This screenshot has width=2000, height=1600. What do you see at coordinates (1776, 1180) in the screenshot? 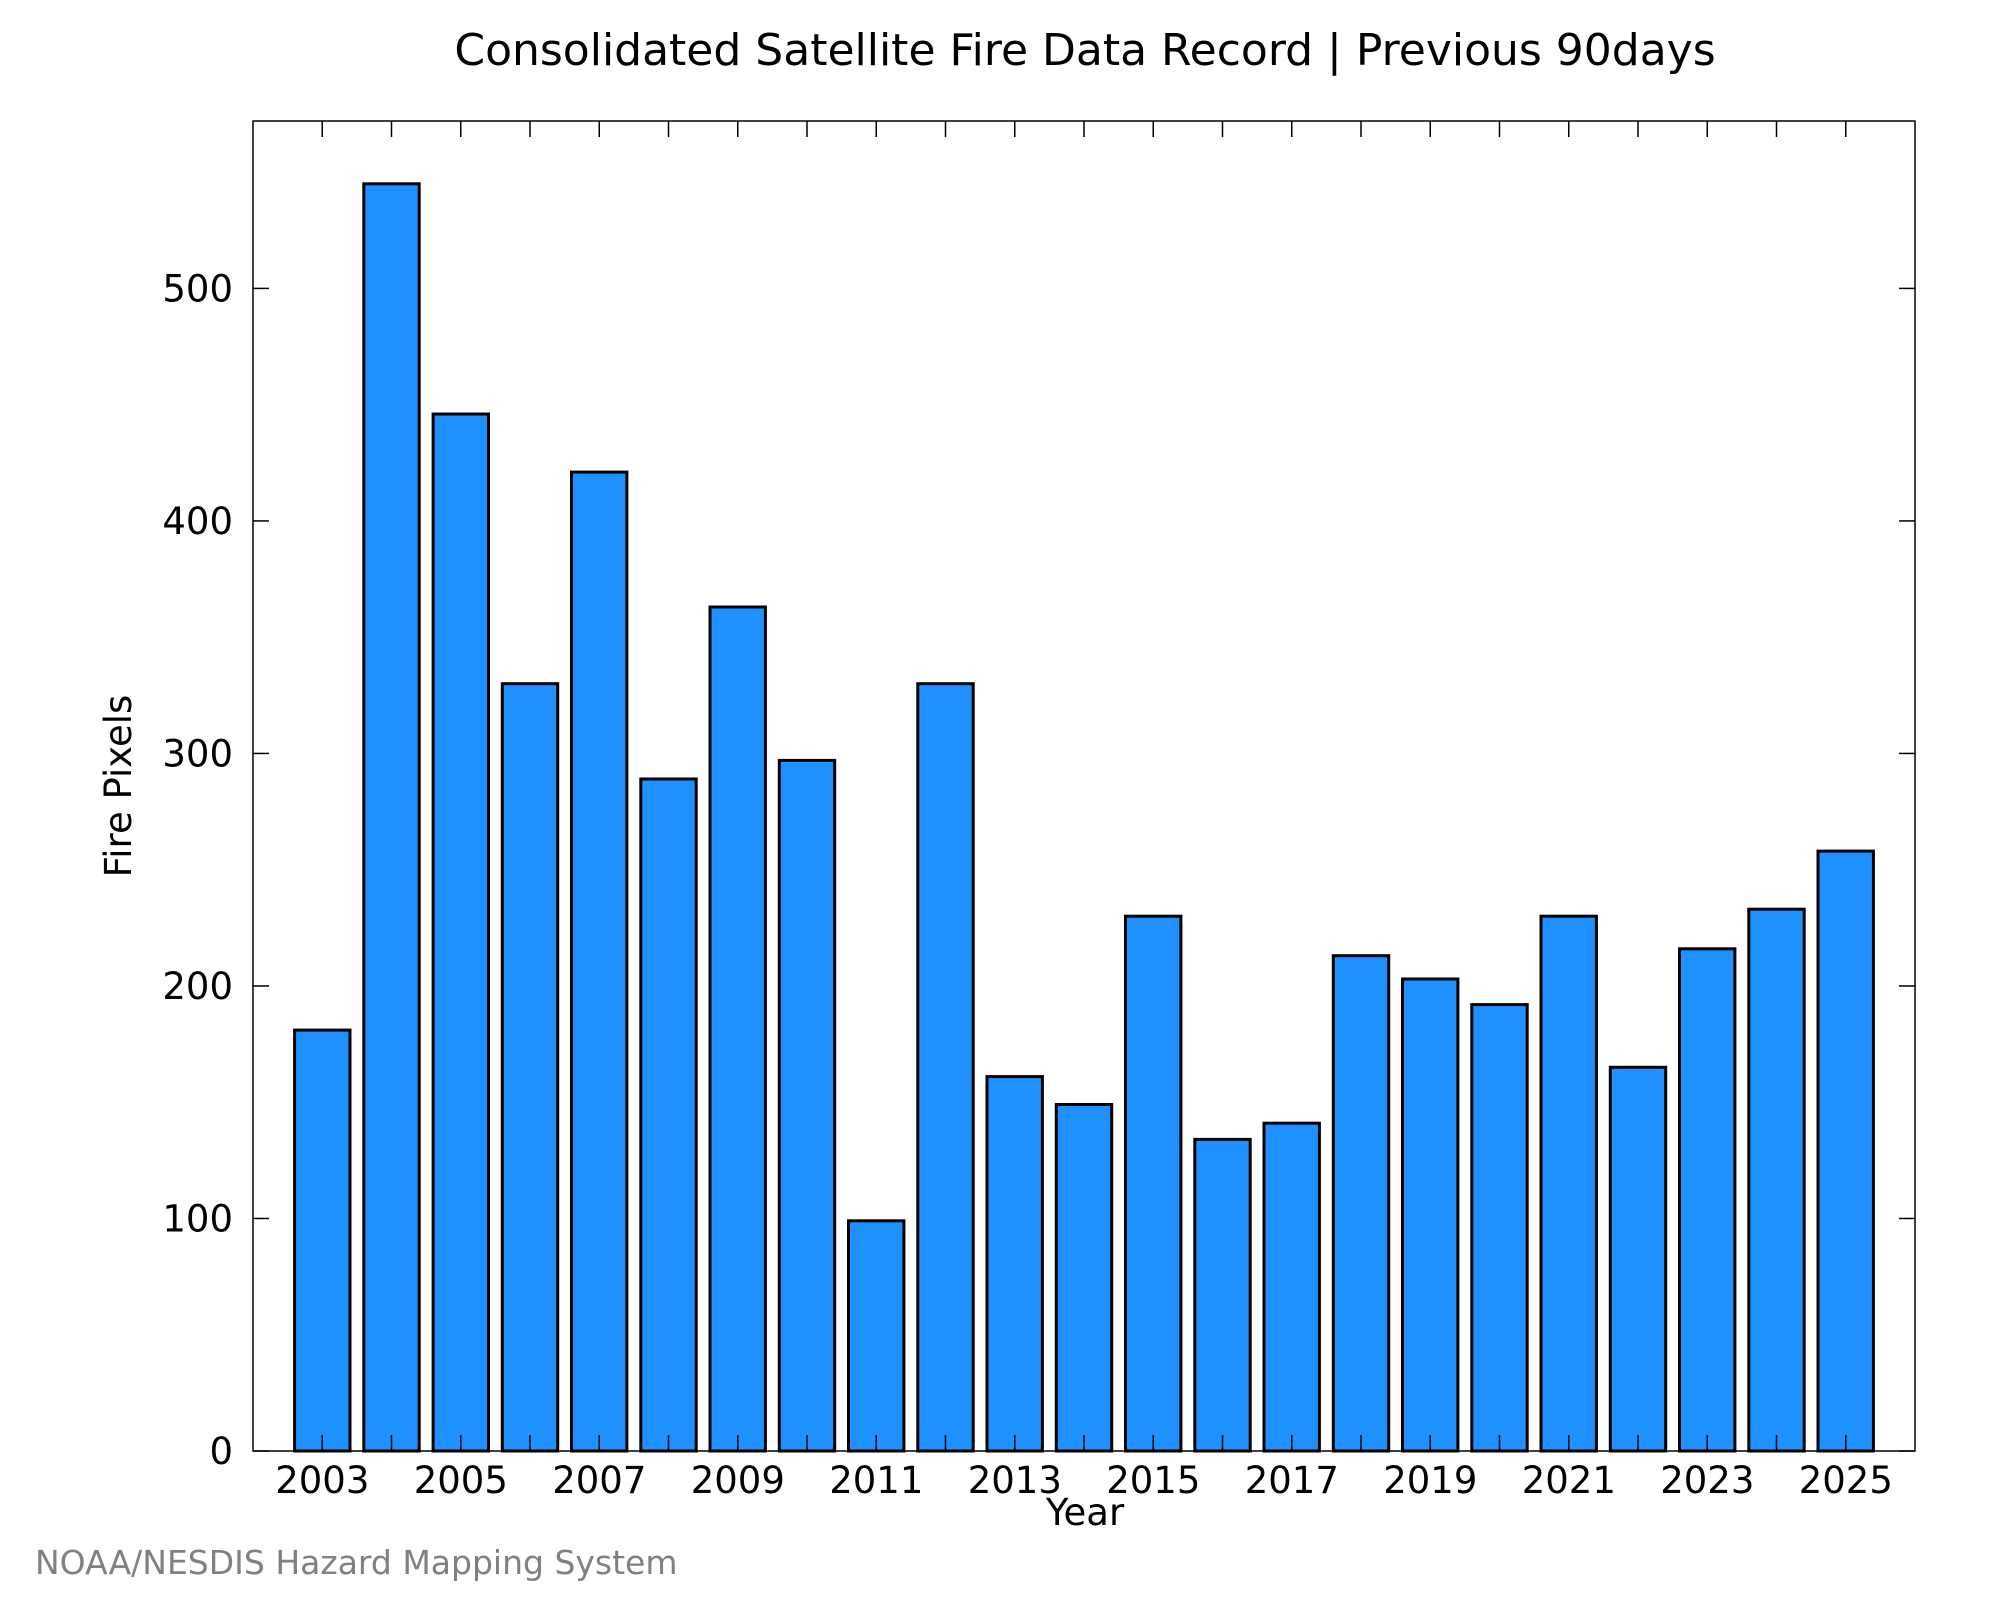
I see `bar-2024` at bounding box center [1776, 1180].